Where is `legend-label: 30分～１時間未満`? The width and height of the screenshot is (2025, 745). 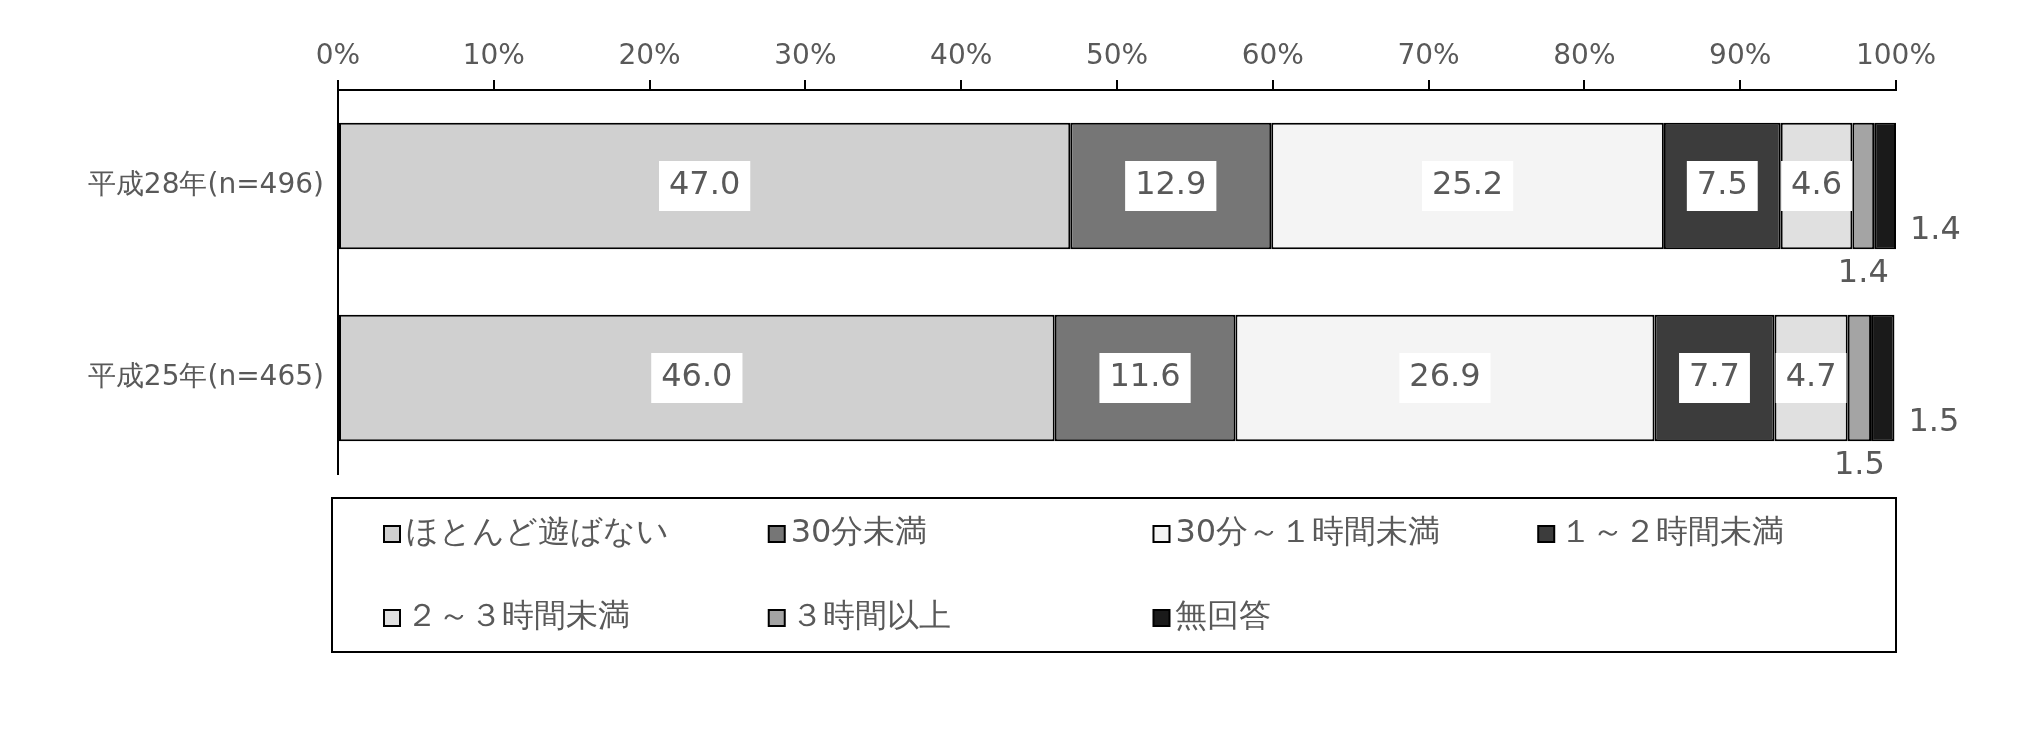
legend-label: 30分～１時間未満 is located at coordinates (1308, 531).